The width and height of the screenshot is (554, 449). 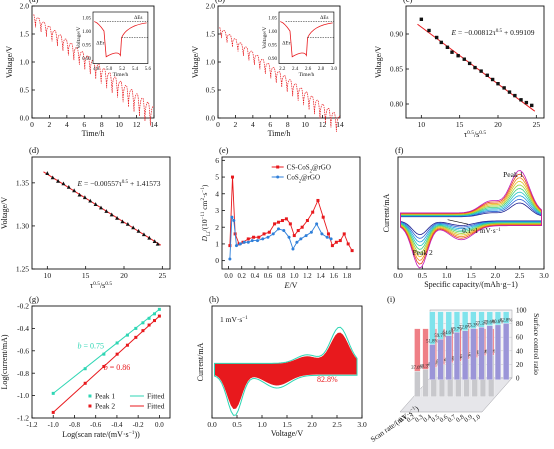 What do you see at coordinates (520, 338) in the screenshot?
I see `y-tick-label: 60` at bounding box center [520, 338].